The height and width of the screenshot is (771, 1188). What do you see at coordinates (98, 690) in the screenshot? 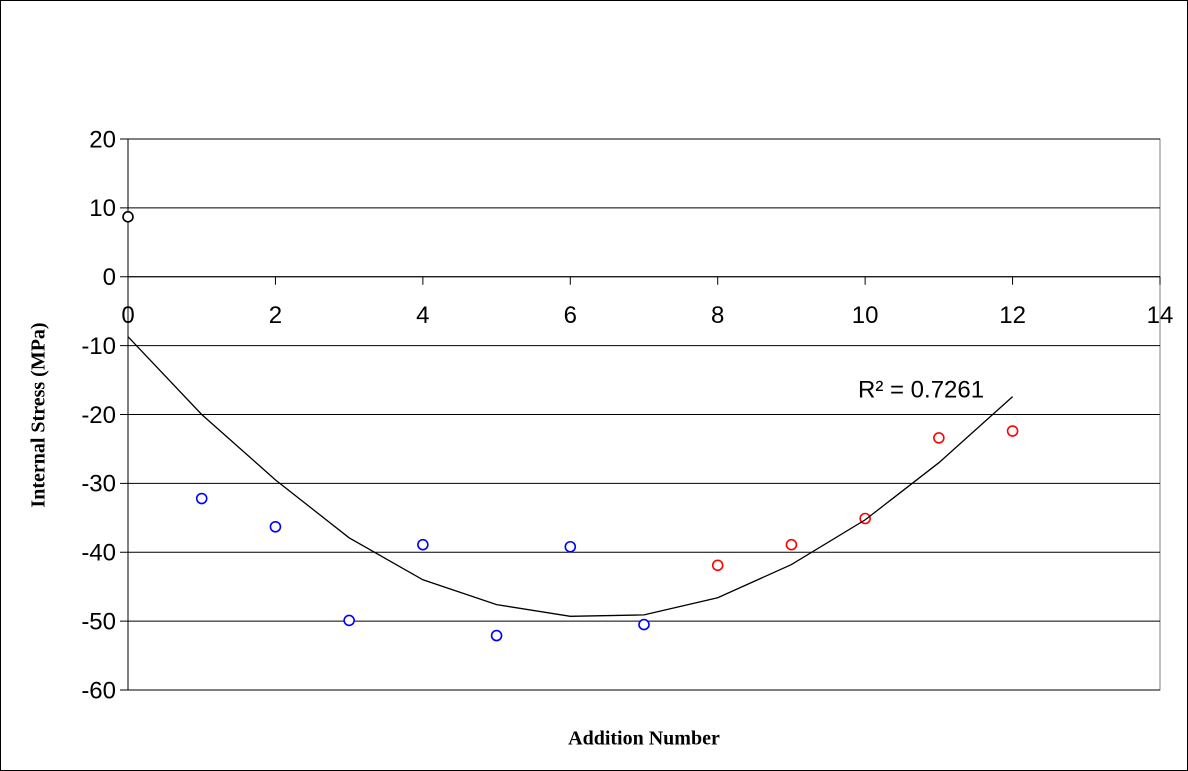
I see `y-tick-label: -60` at bounding box center [98, 690].